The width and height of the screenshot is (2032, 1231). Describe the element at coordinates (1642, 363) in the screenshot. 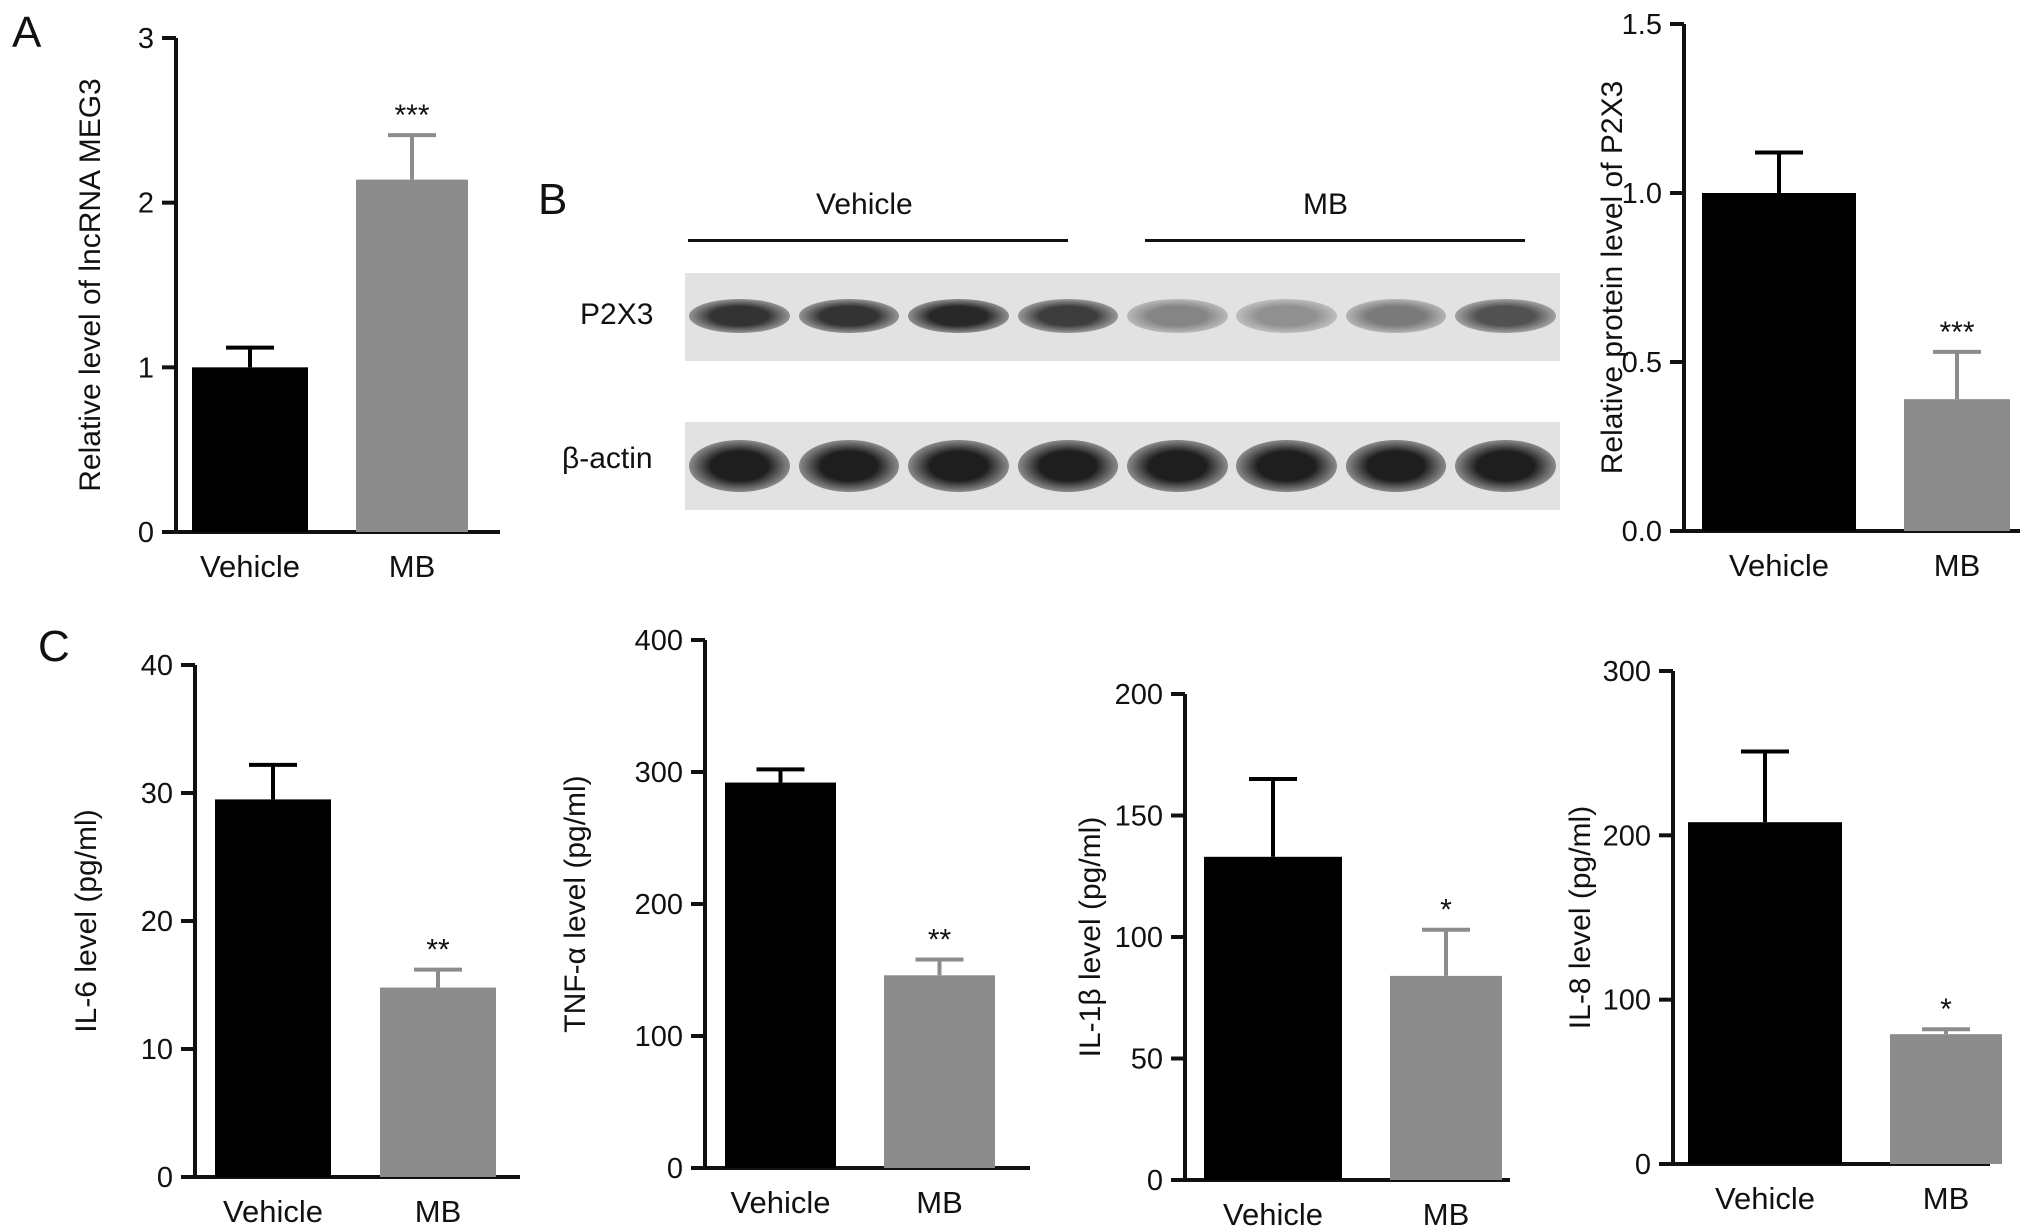

I see `y-tick-label: 0.5` at that location.